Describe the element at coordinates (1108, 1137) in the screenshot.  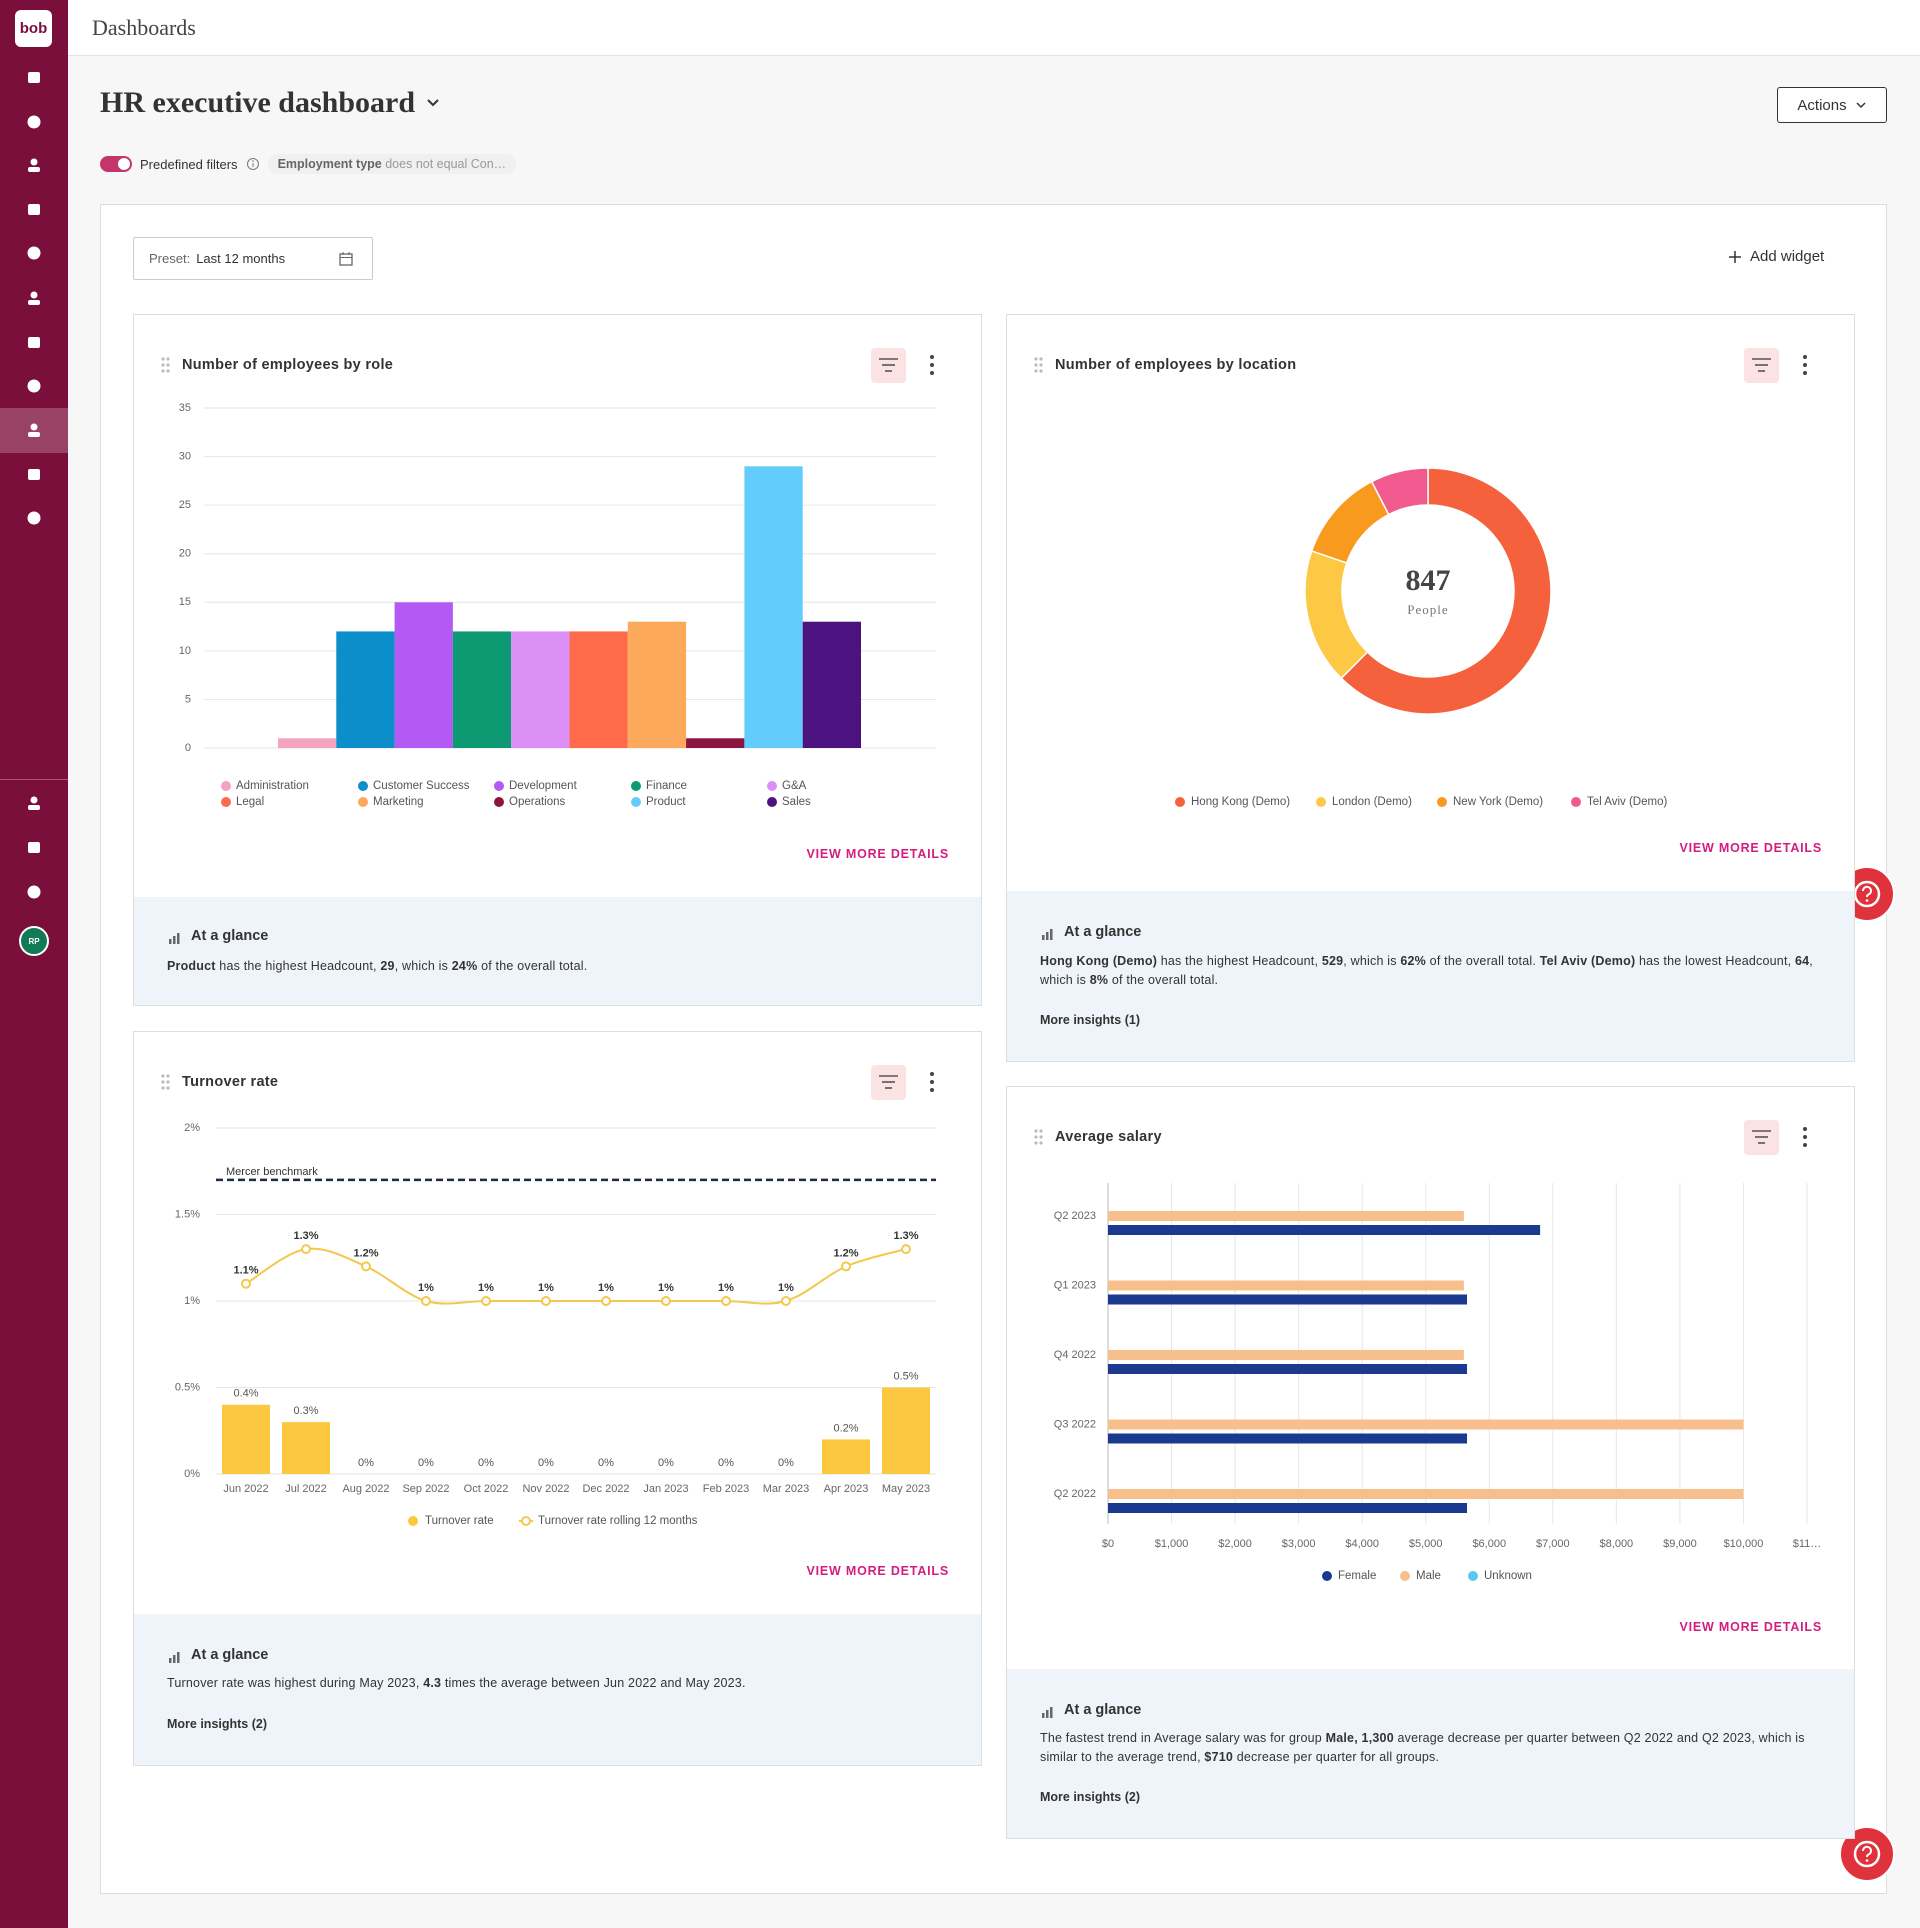
I see `widget-title: Average salary` at that location.